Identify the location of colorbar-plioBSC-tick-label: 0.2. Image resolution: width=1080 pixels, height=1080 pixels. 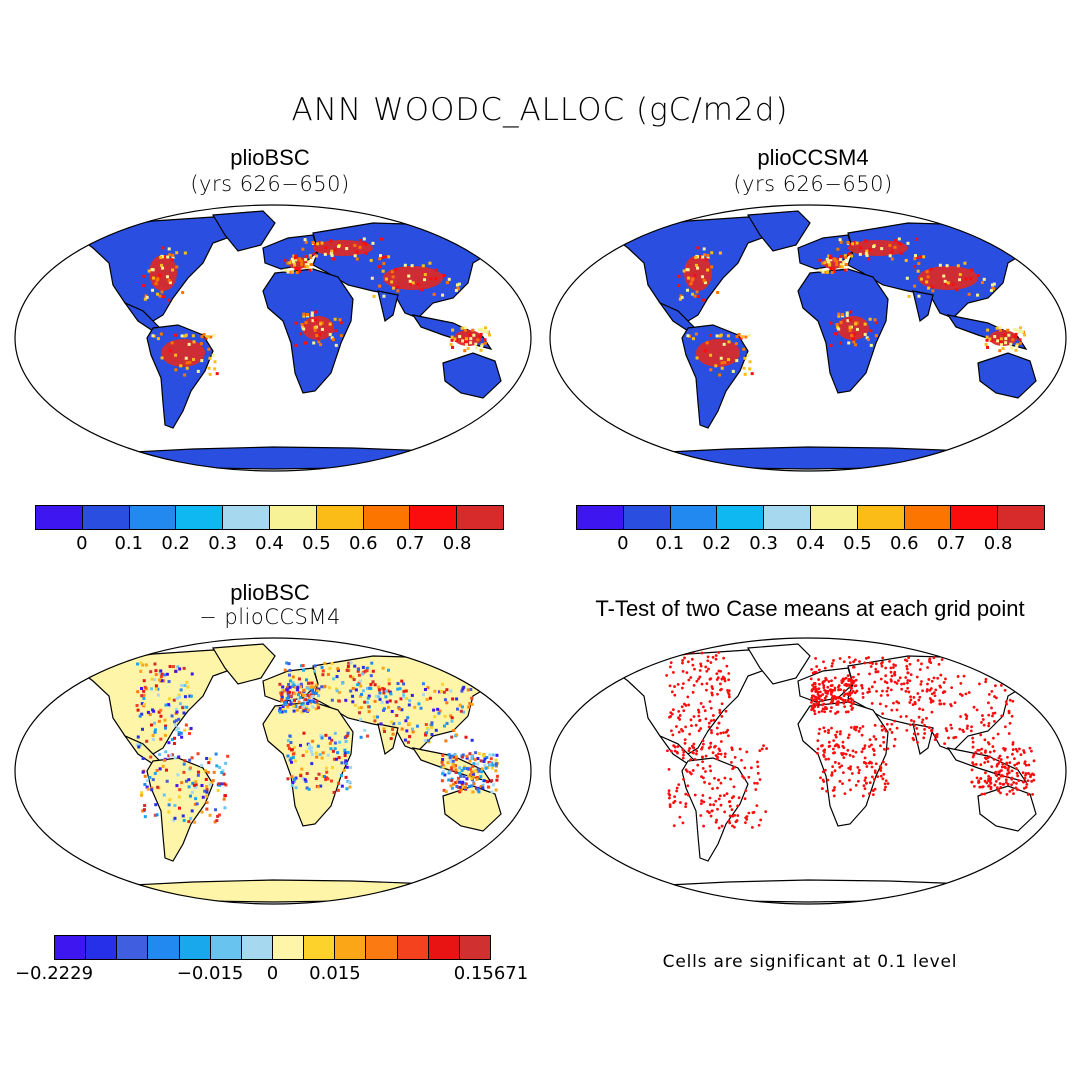
(176, 543).